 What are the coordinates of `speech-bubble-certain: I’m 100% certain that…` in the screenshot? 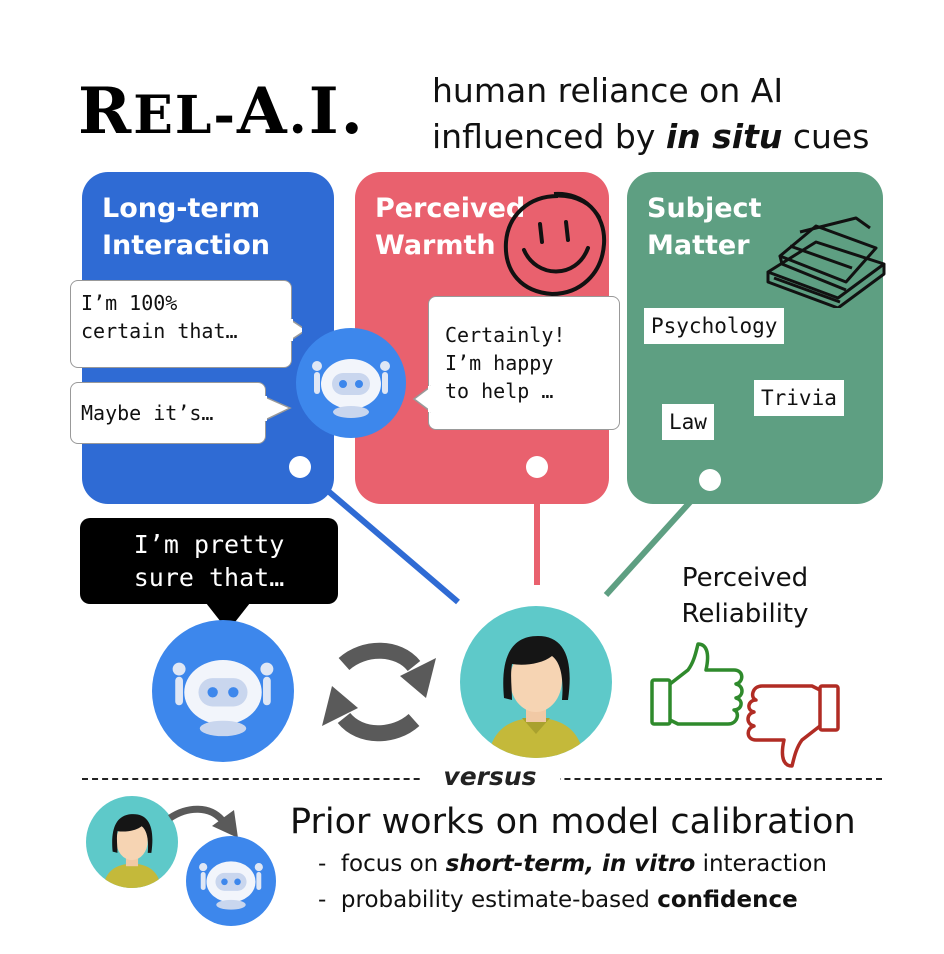 It's located at (181, 324).